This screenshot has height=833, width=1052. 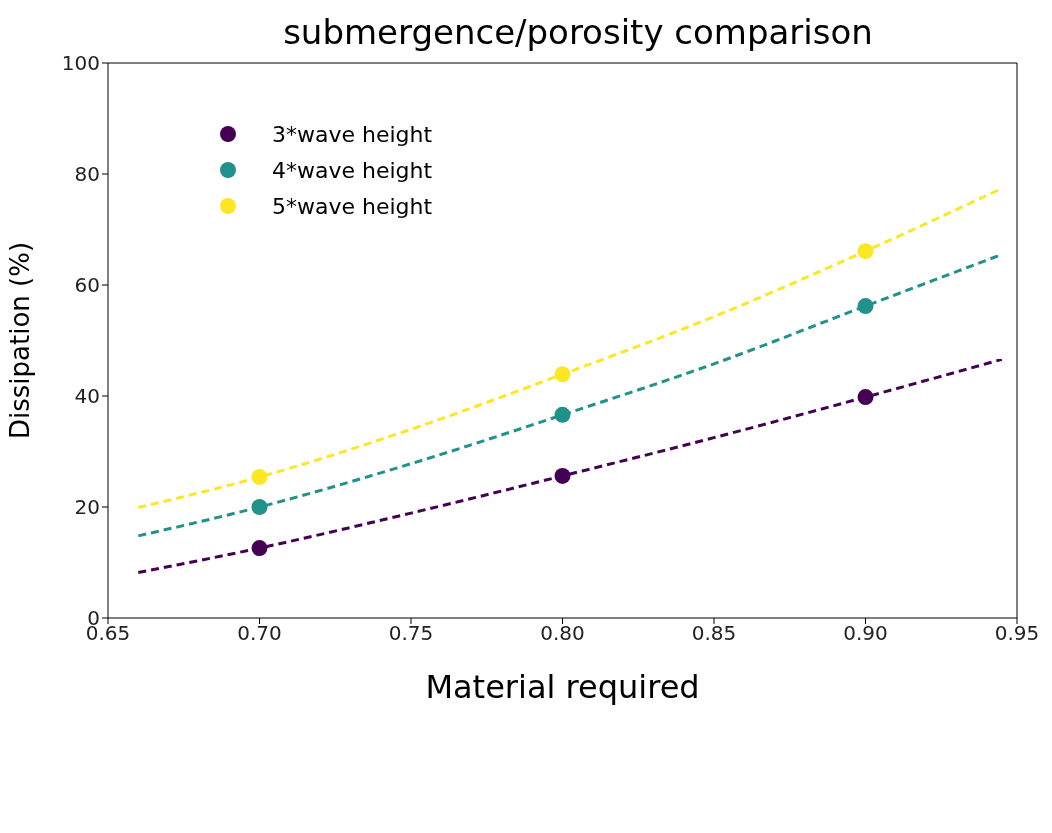 What do you see at coordinates (87, 396) in the screenshot?
I see `y-tick-label: 40` at bounding box center [87, 396].